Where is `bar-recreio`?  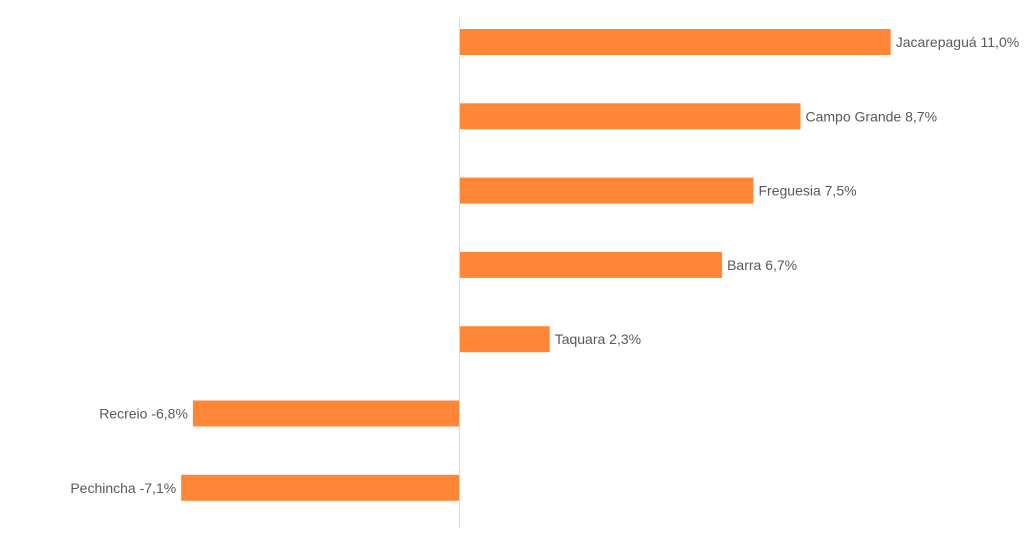 bar-recreio is located at coordinates (326, 413).